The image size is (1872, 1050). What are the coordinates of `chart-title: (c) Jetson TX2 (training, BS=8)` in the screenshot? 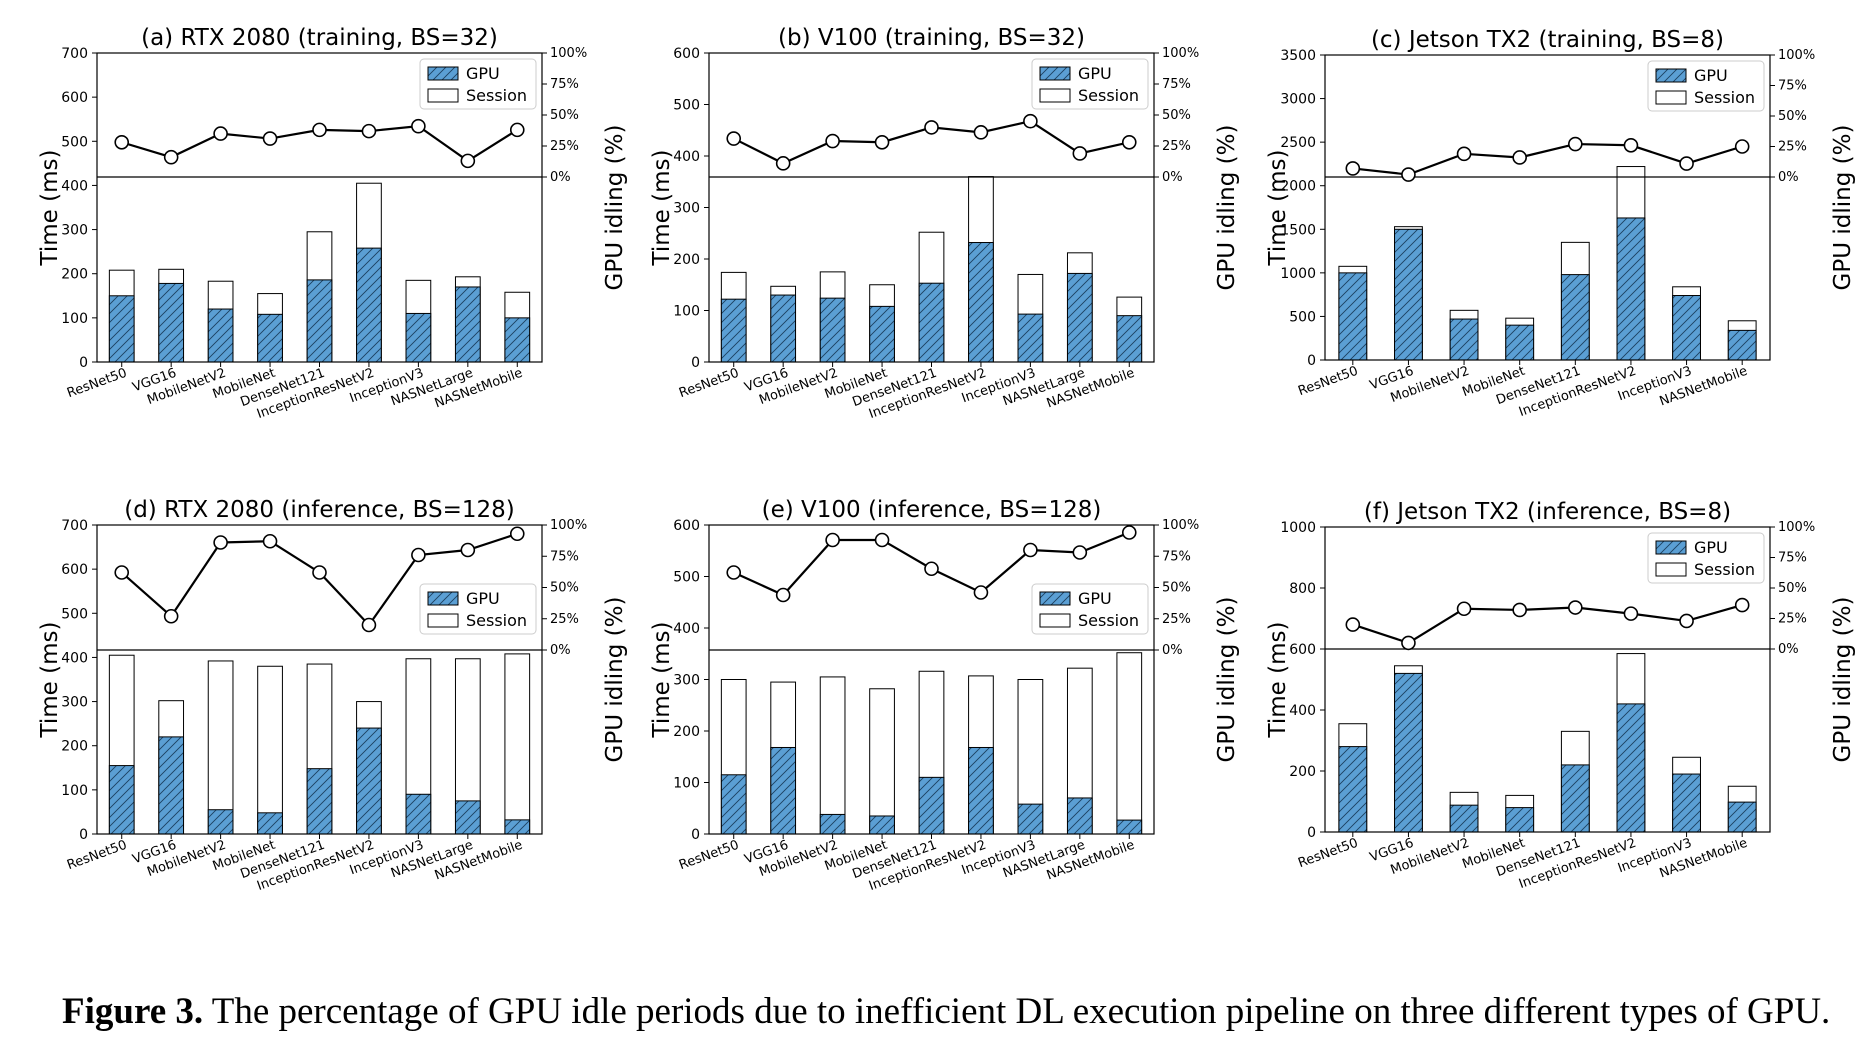 It's located at (1547, 40).